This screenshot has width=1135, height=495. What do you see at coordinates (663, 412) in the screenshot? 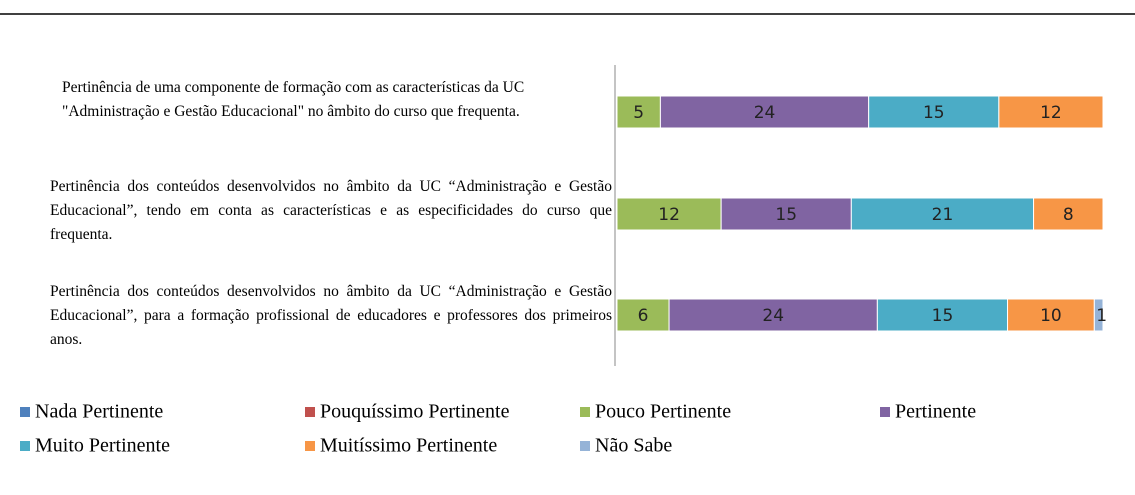
I see `legend-label: Pouco Pertinente` at bounding box center [663, 412].